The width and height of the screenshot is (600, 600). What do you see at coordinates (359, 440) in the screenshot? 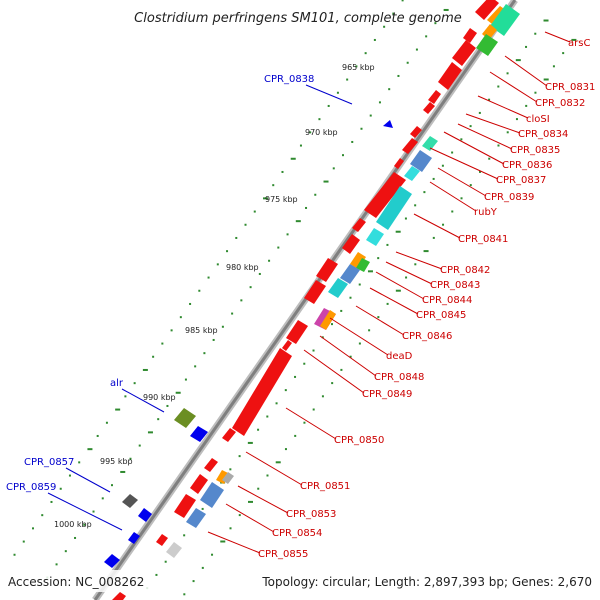
I see `gene-label-forward: CPR_0850` at bounding box center [359, 440].